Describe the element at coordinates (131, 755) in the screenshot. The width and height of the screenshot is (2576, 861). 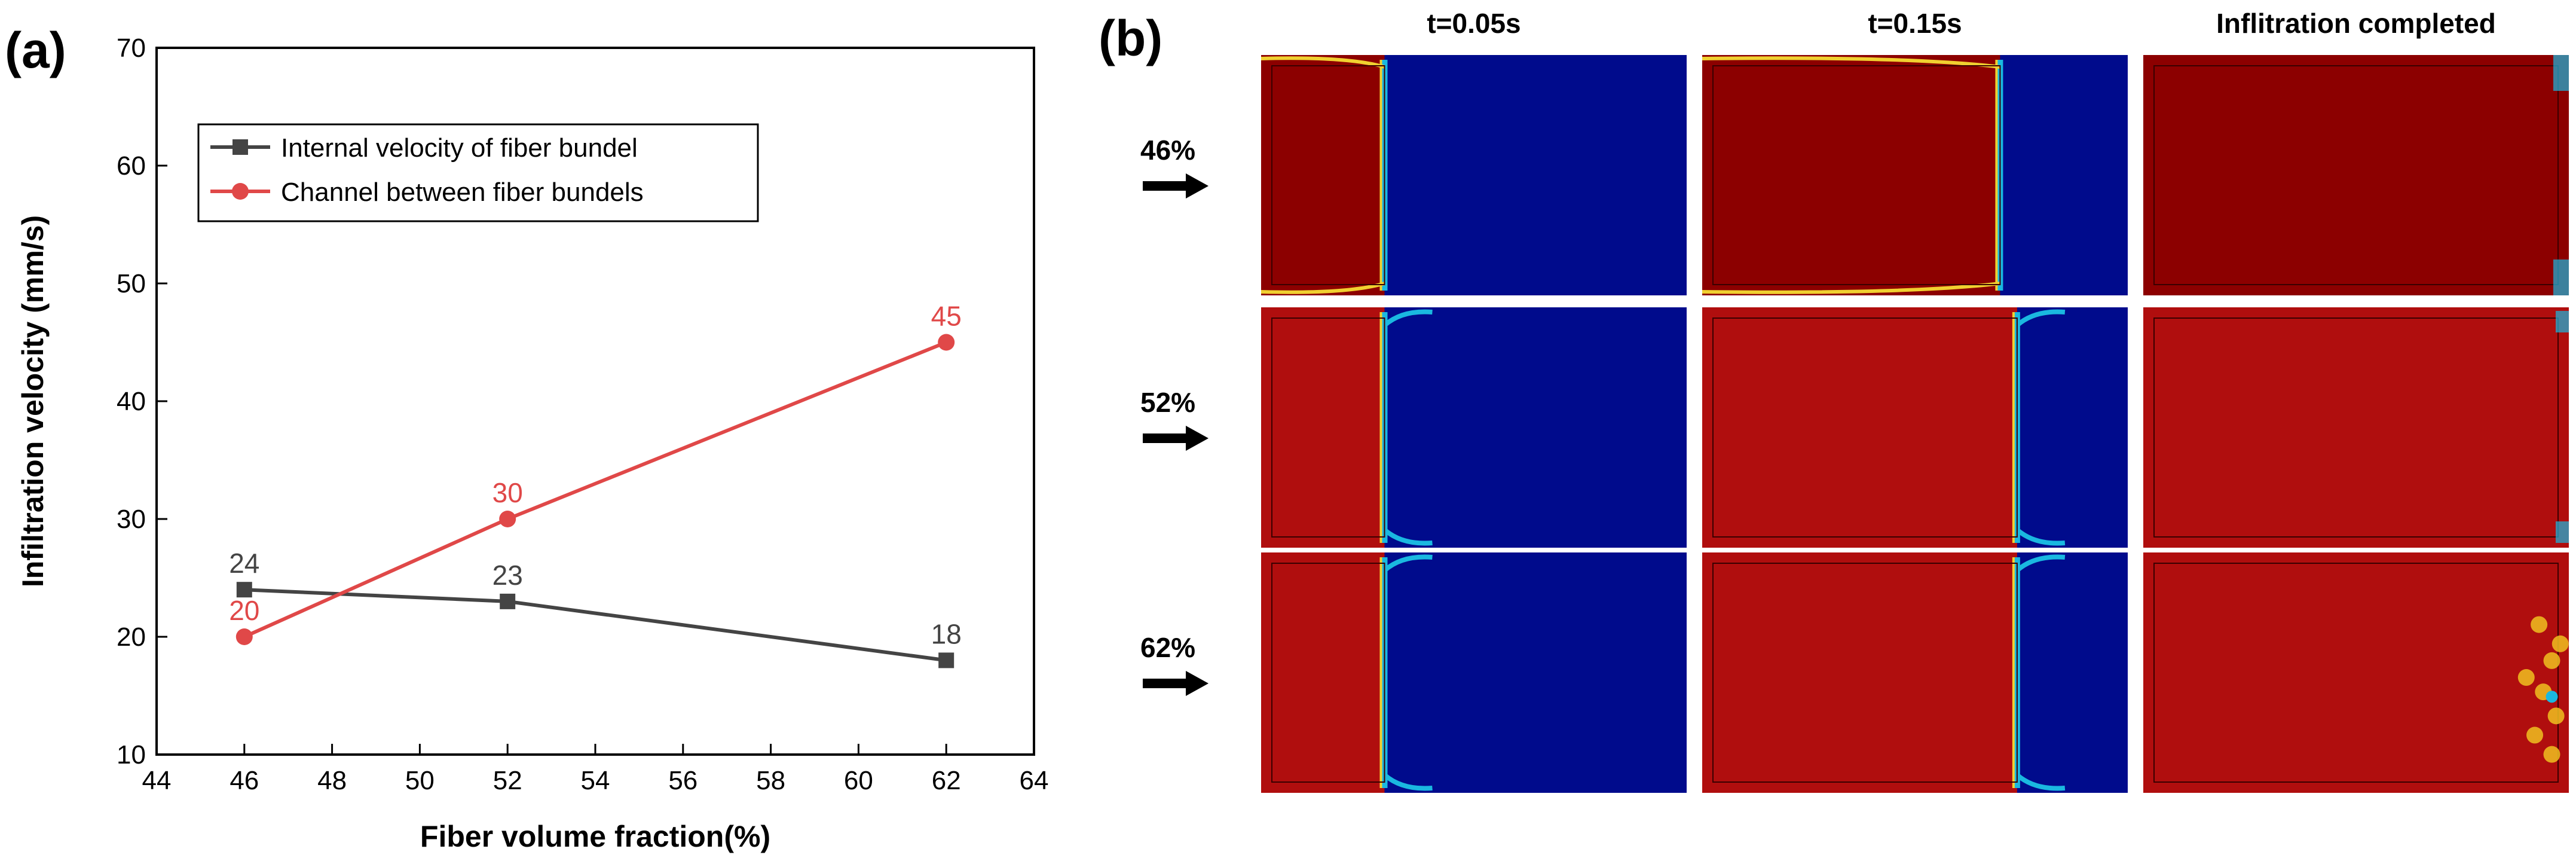
I see `y-tick-label-10: 10` at that location.